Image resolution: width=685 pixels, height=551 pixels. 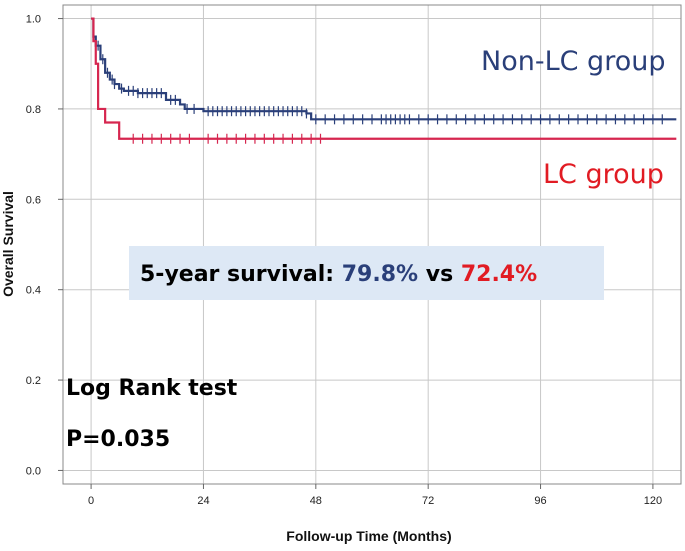 I want to click on summary-text: 5-year survival: 79.8% vs 72.4%, so click(x=338, y=274).